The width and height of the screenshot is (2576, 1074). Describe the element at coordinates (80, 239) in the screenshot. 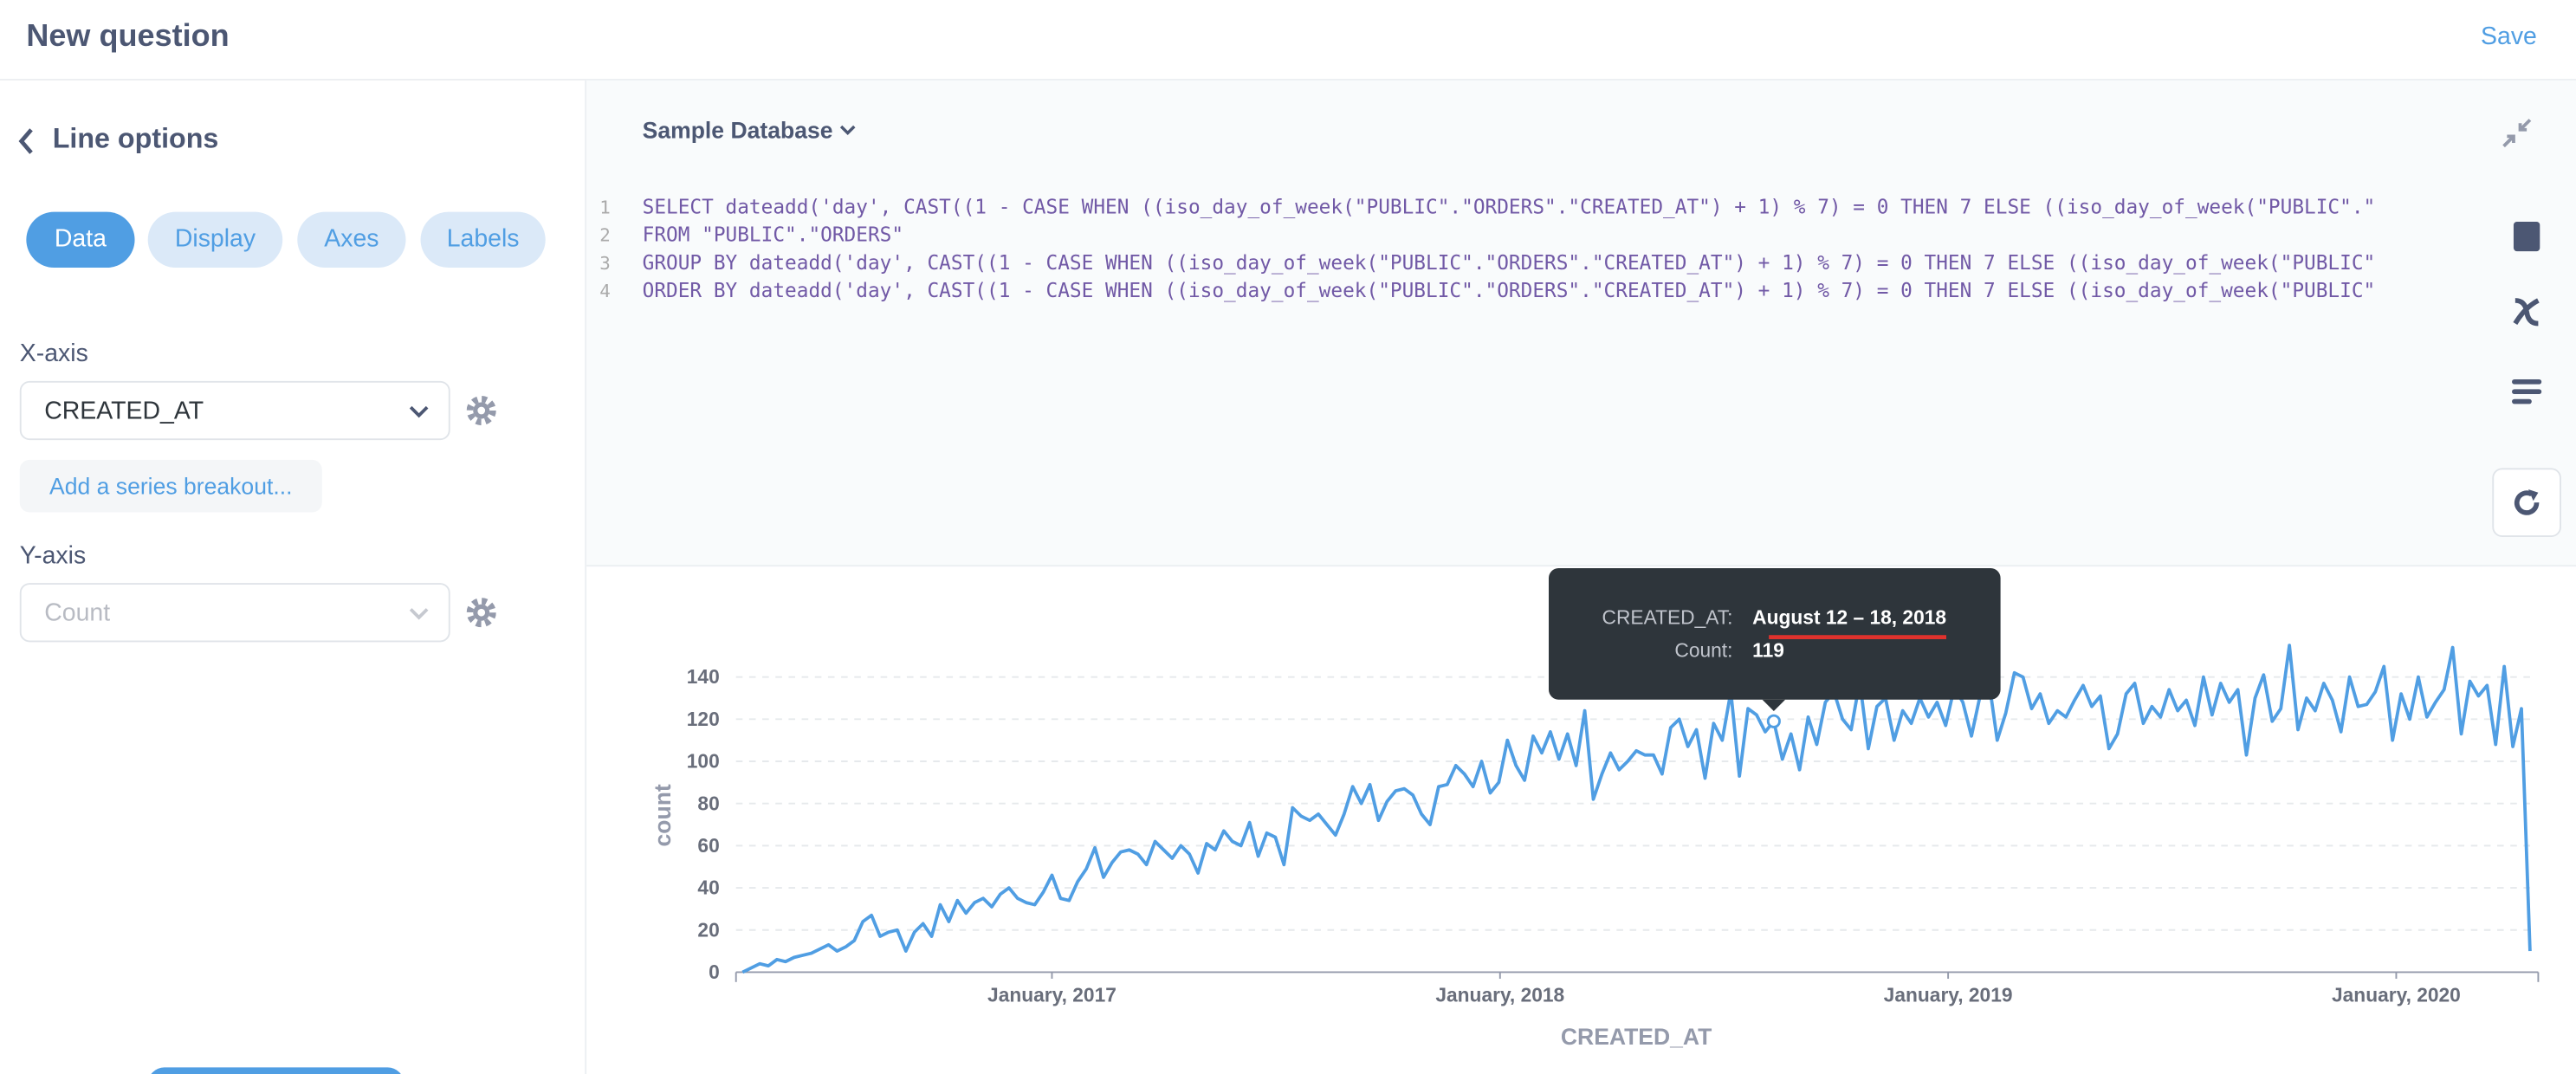

I see `tab: Data` at that location.